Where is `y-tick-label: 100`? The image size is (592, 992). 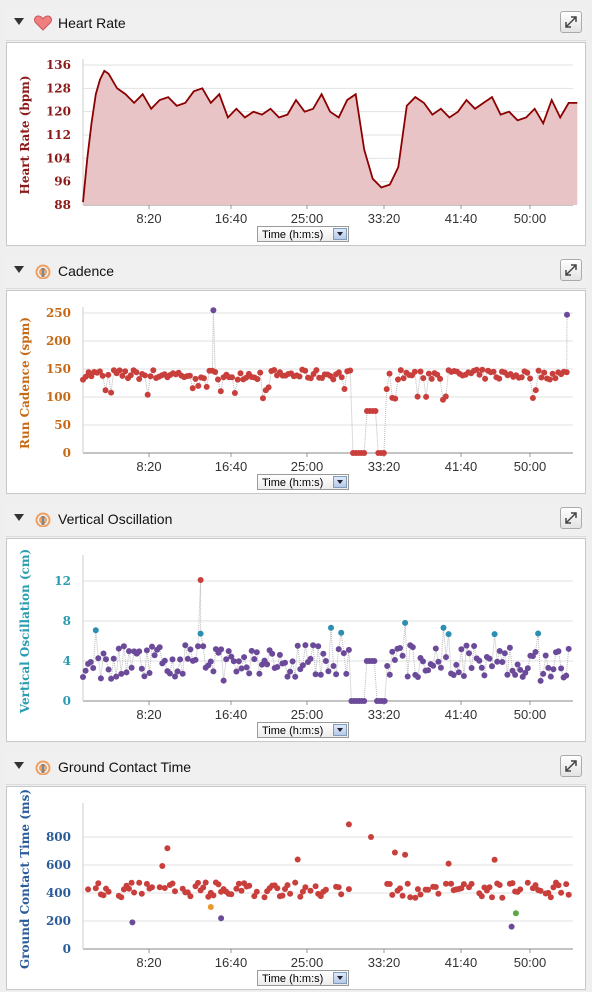
y-tick-label: 100 is located at coordinates (58, 397).